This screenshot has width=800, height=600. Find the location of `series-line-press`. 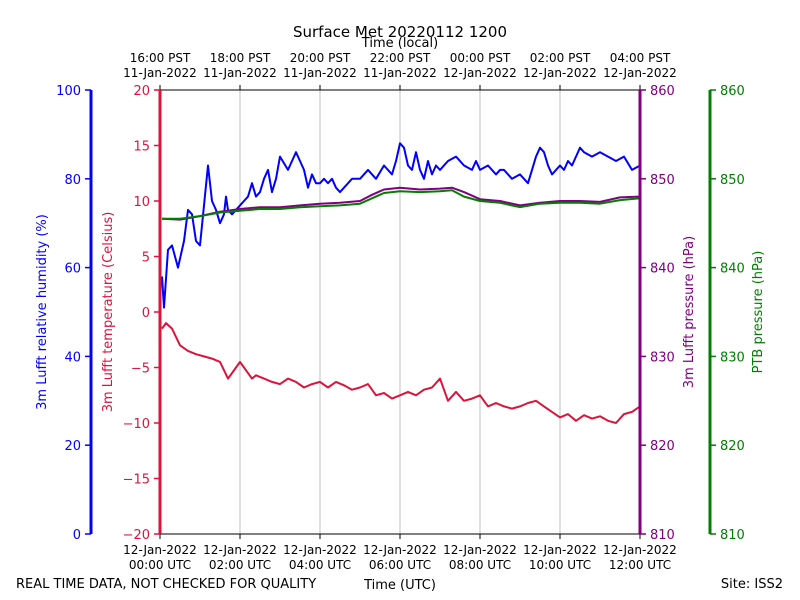

series-line-press is located at coordinates (401, 203).